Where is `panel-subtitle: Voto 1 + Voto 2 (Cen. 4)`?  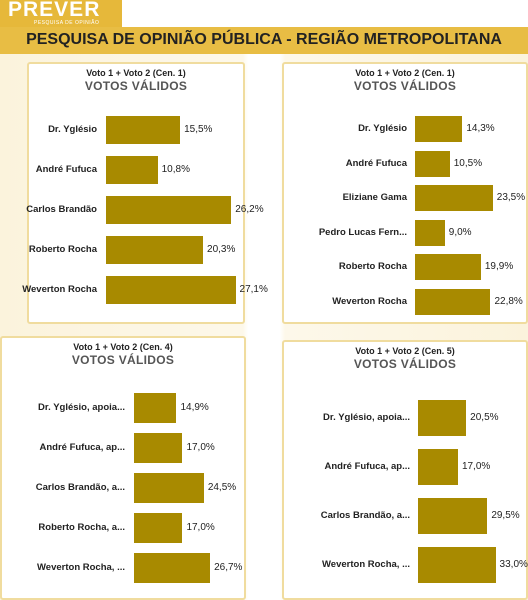 panel-subtitle: Voto 1 + Voto 2 (Cen. 4) is located at coordinates (123, 347).